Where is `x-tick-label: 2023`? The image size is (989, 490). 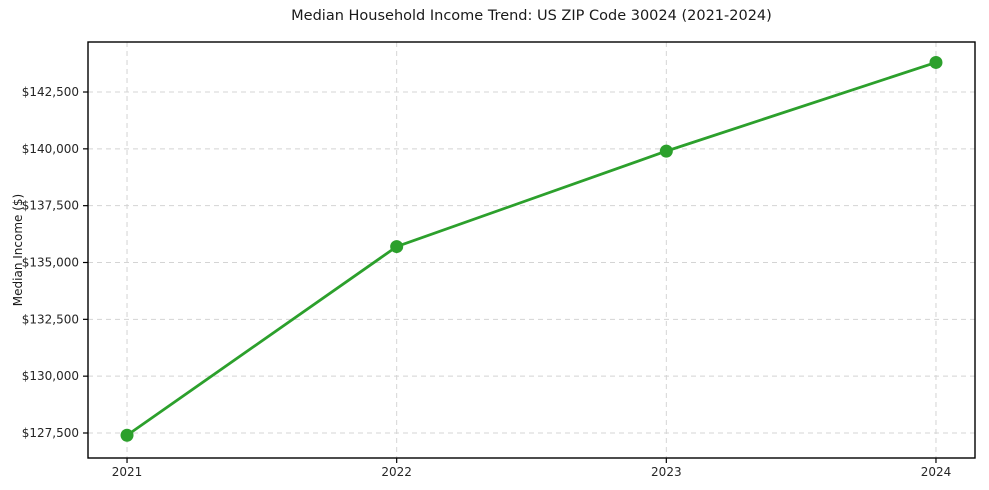 x-tick-label: 2023 is located at coordinates (666, 472).